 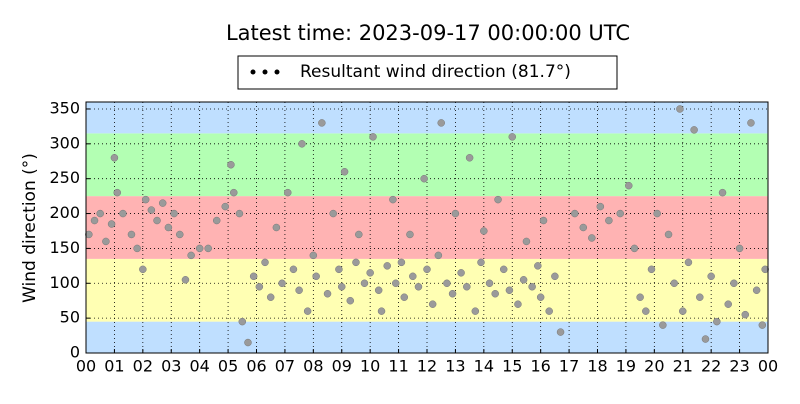 I want to click on x-tick-label: 22, so click(x=711, y=366).